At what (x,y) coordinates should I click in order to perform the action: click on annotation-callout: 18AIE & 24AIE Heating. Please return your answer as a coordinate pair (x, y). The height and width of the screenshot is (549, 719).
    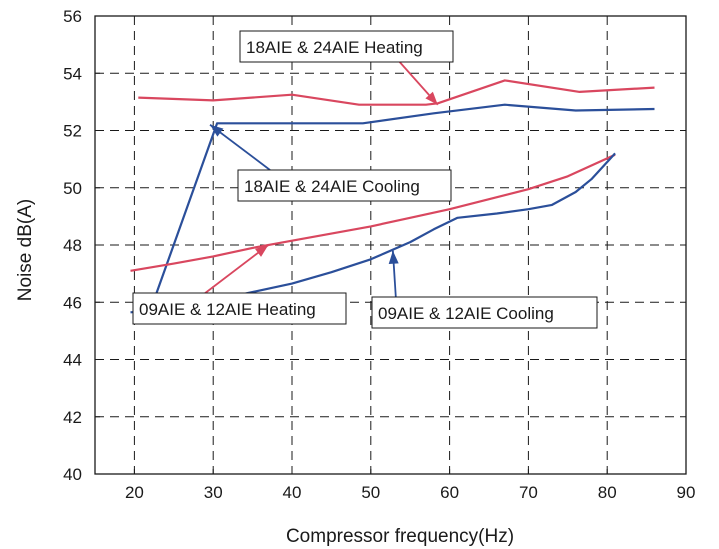
    Looking at the image, I should click on (346, 68).